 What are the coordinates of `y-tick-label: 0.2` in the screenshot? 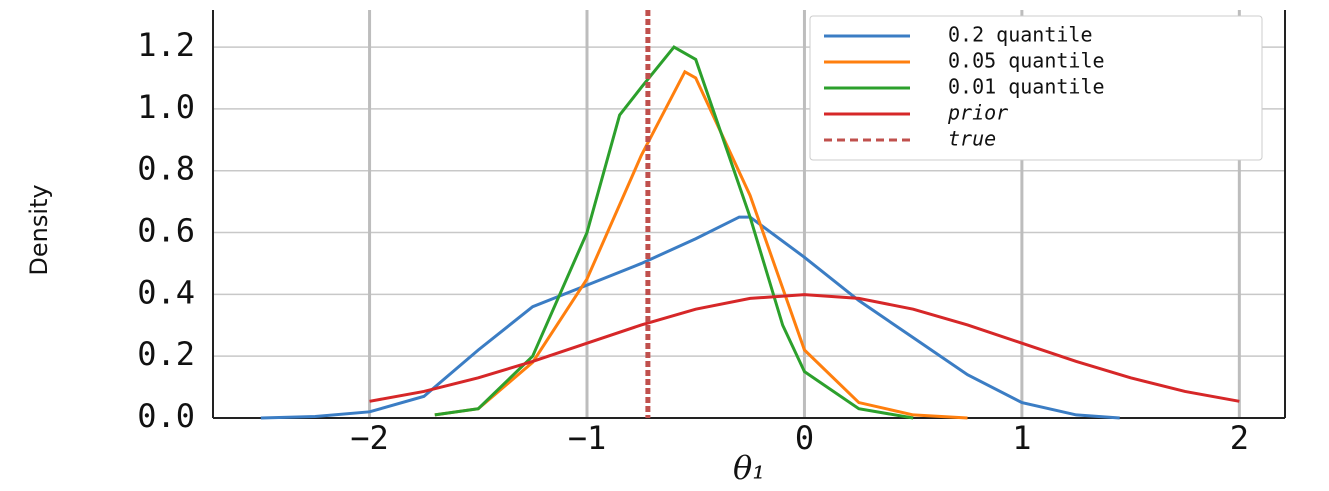 It's located at (166, 354).